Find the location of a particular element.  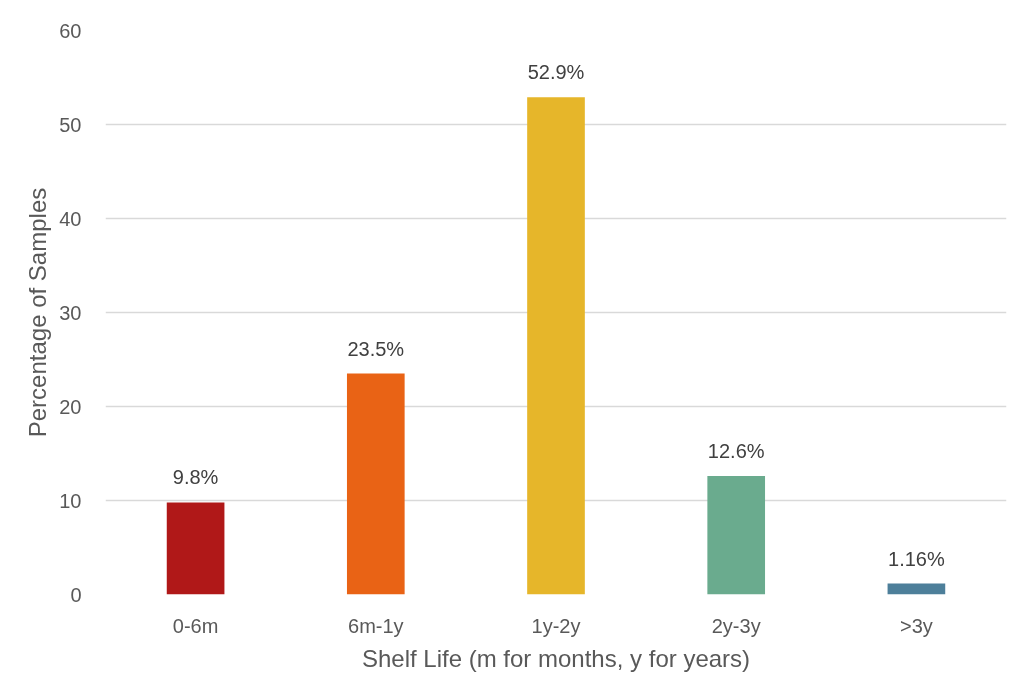

x-tick-label: 6m-1y is located at coordinates (376, 625).